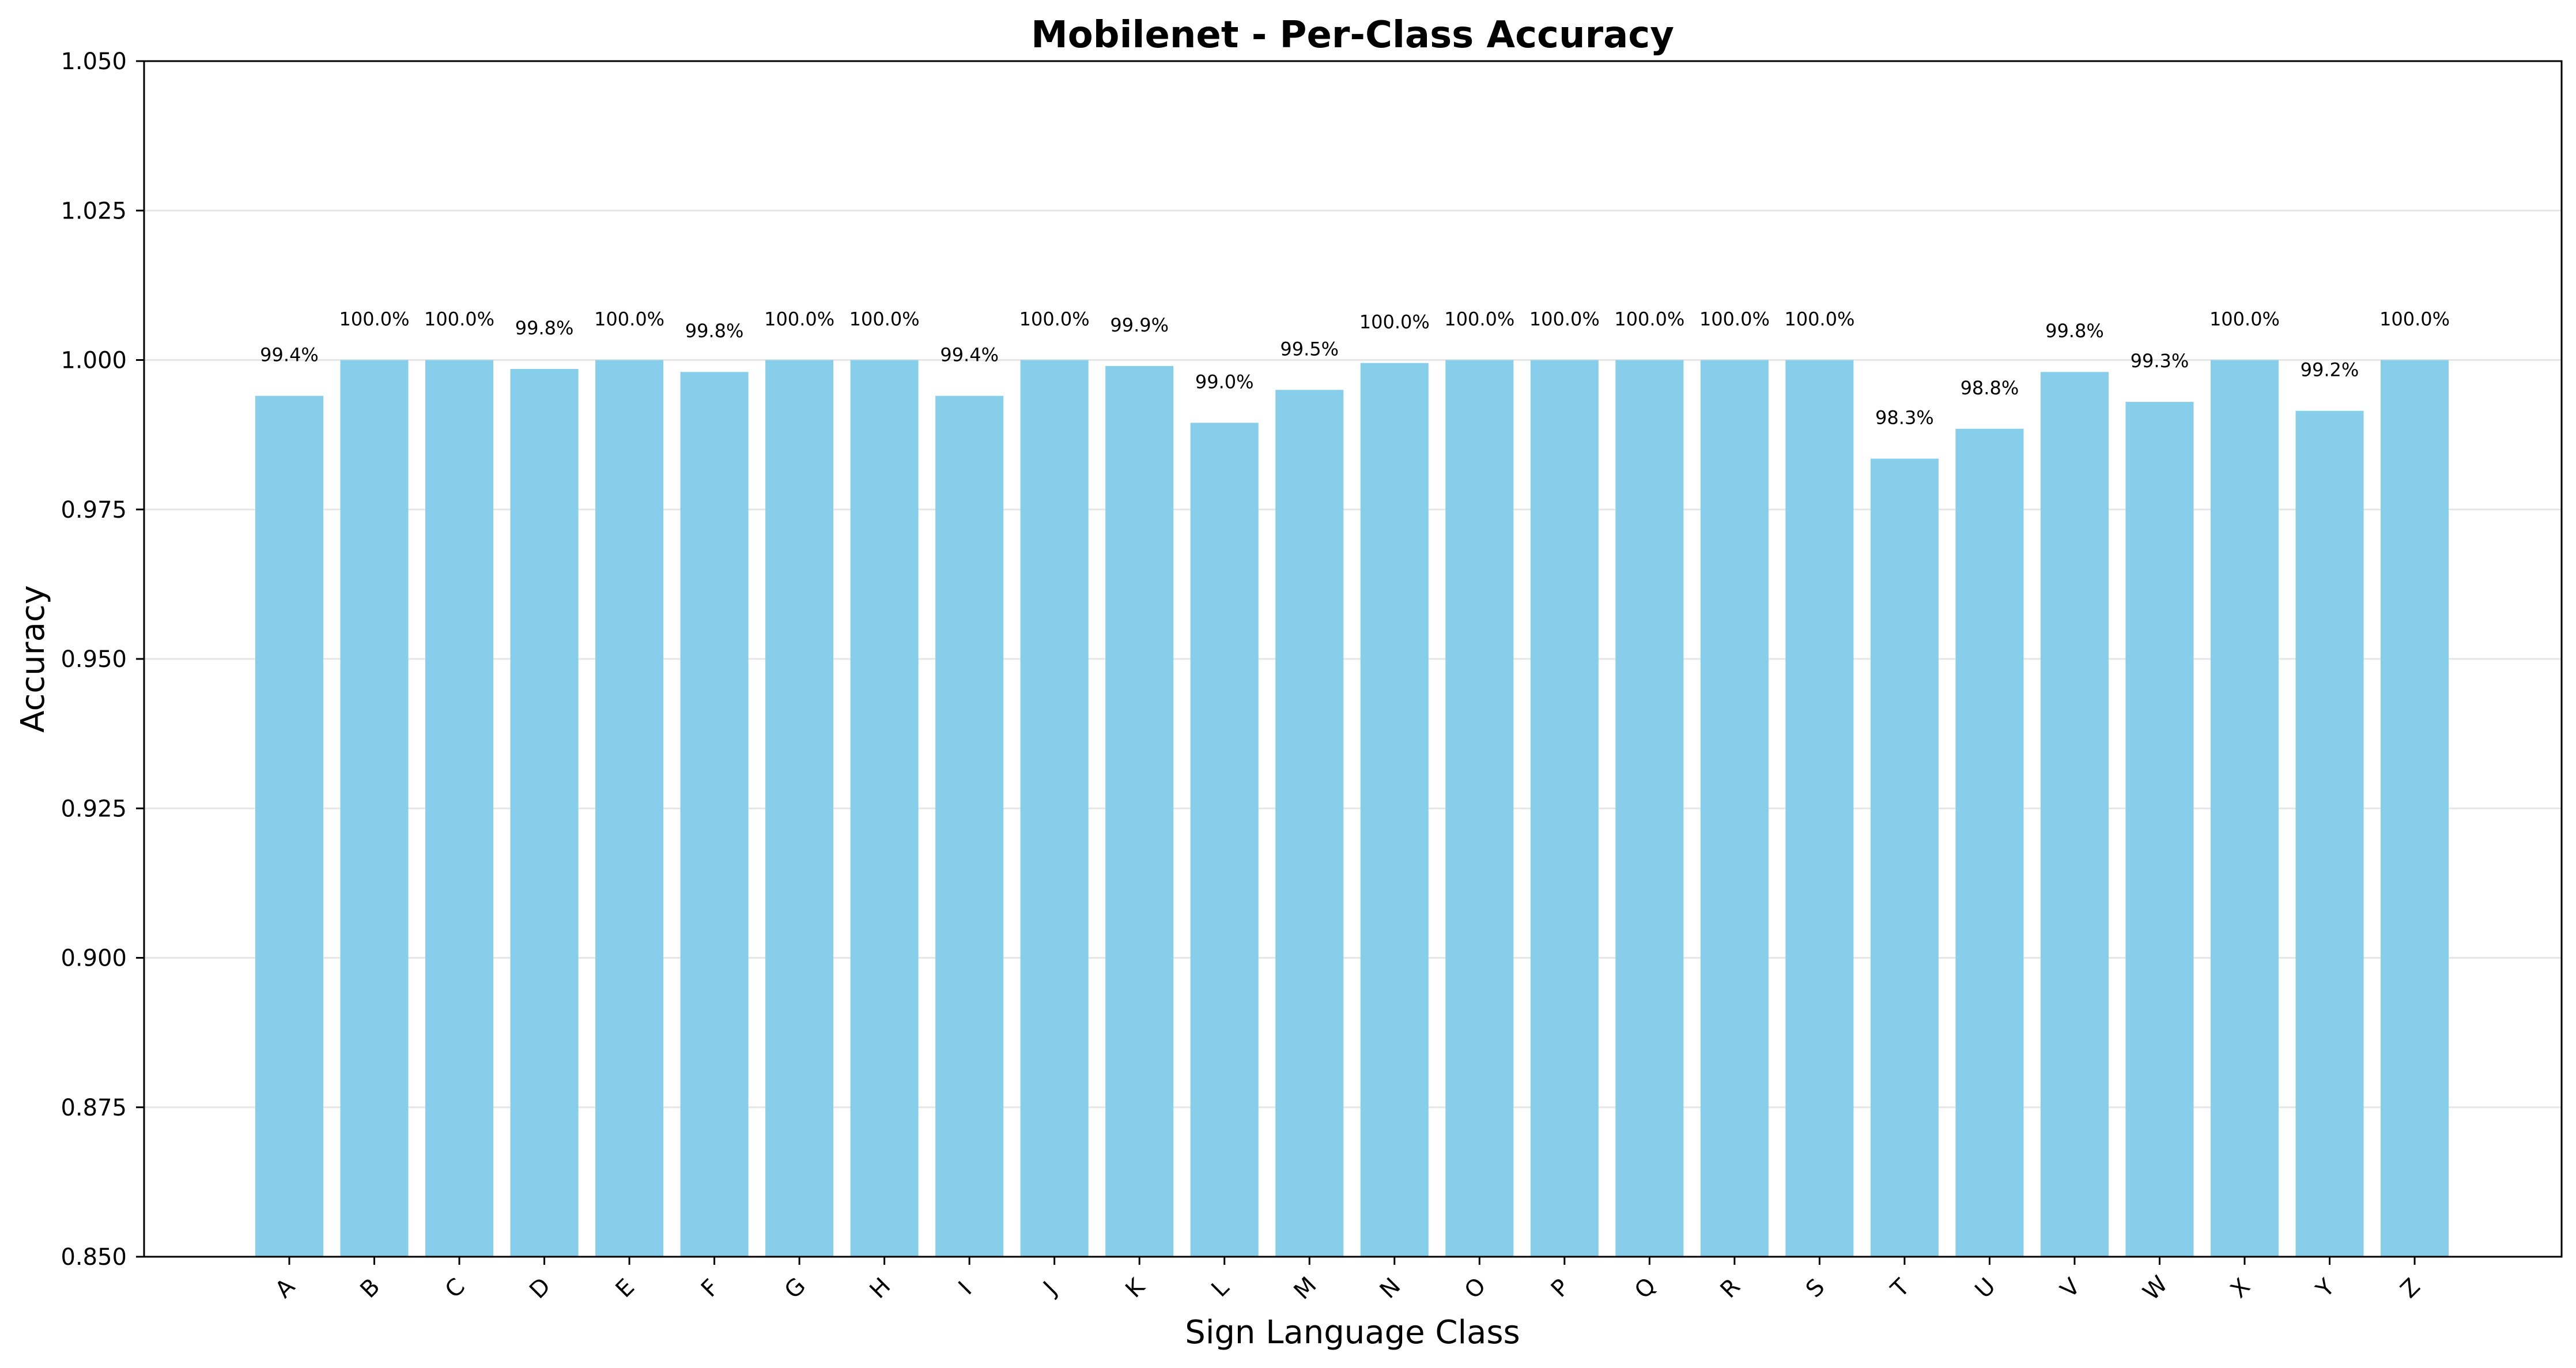  What do you see at coordinates (94, 1108) in the screenshot?
I see `y-tick-label: 0.875` at bounding box center [94, 1108].